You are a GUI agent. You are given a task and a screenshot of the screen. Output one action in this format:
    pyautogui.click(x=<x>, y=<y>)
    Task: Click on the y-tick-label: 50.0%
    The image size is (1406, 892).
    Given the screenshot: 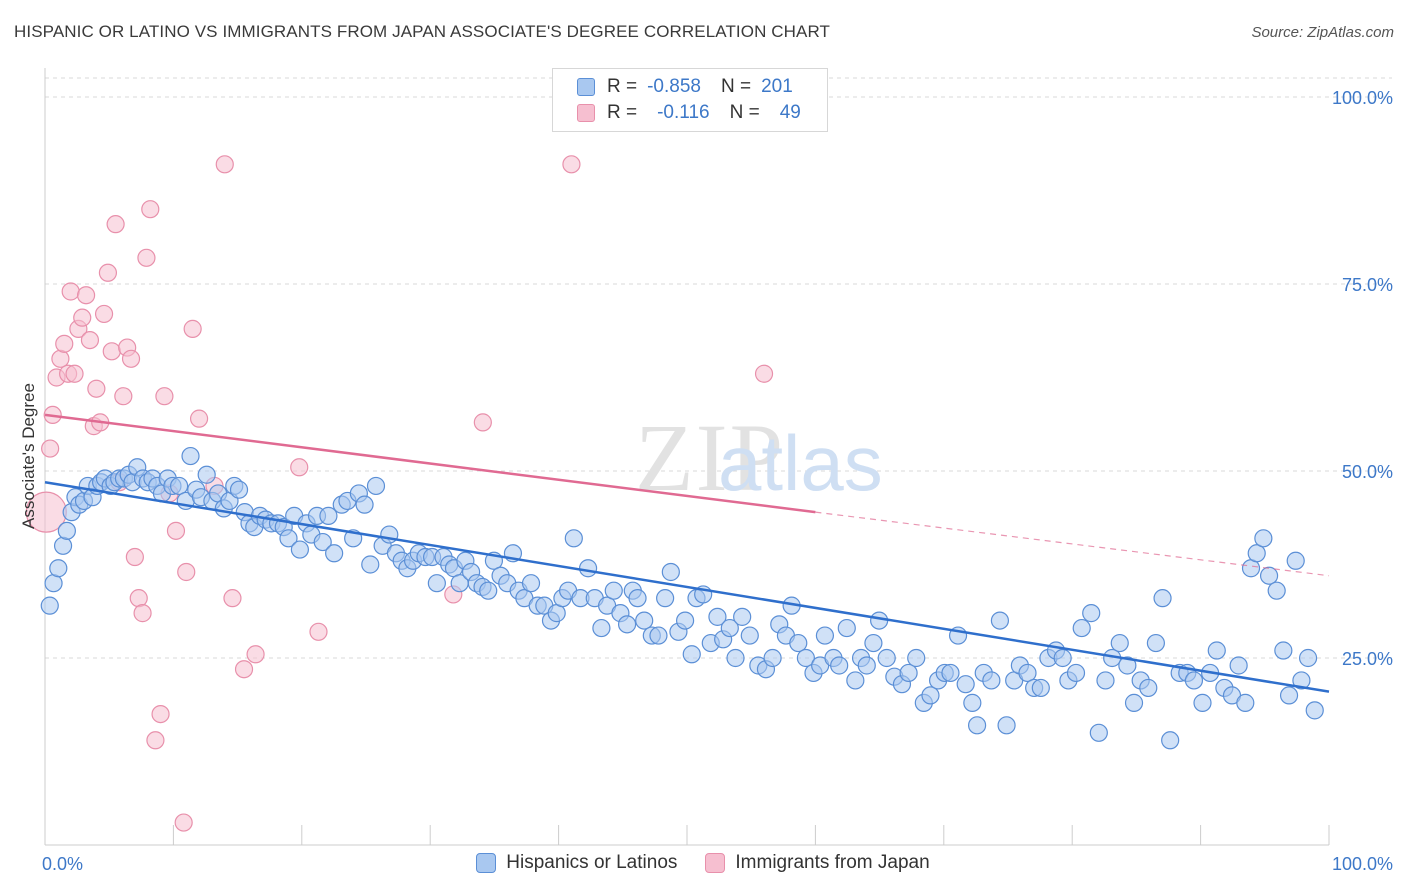 What is the action you would take?
    pyautogui.click(x=1367, y=472)
    